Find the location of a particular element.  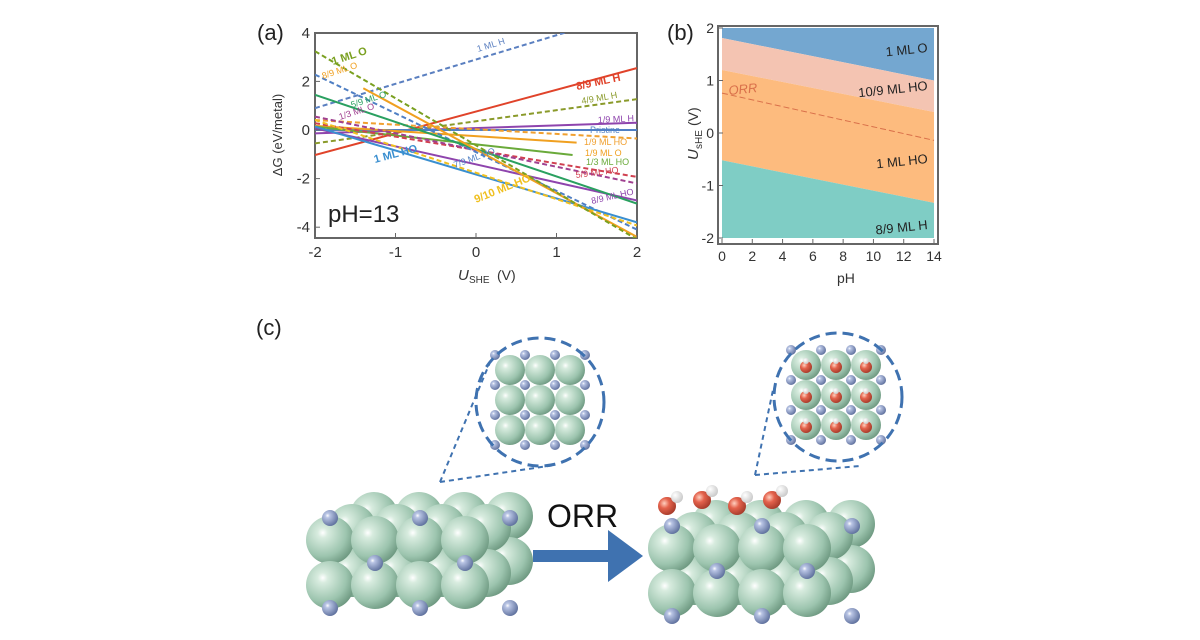

series-label-pristine: Pristine is located at coordinates (605, 130).